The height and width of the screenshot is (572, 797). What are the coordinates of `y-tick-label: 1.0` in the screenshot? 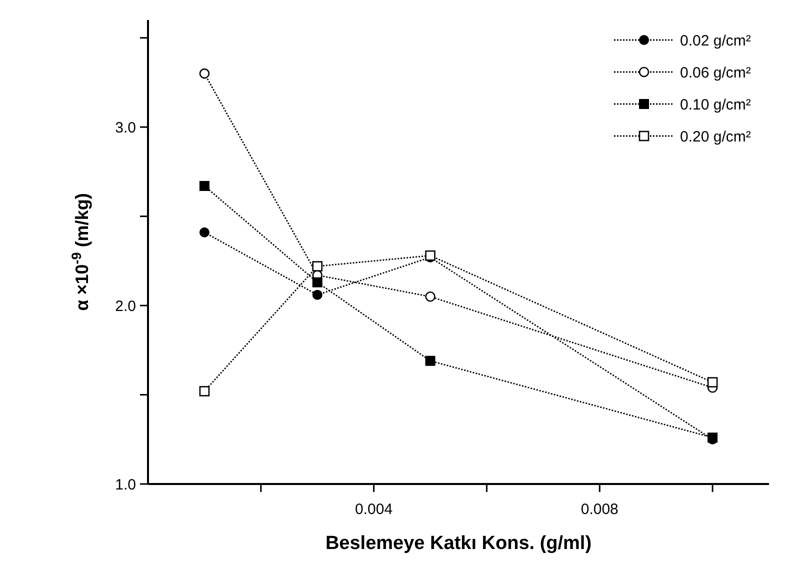 It's located at (125, 485).